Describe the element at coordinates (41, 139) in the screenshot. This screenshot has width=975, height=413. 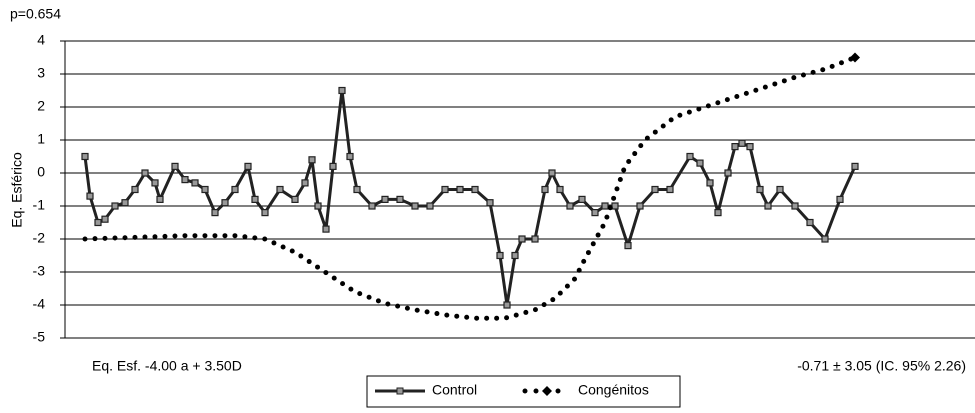
I see `y-tick-label: 1` at that location.